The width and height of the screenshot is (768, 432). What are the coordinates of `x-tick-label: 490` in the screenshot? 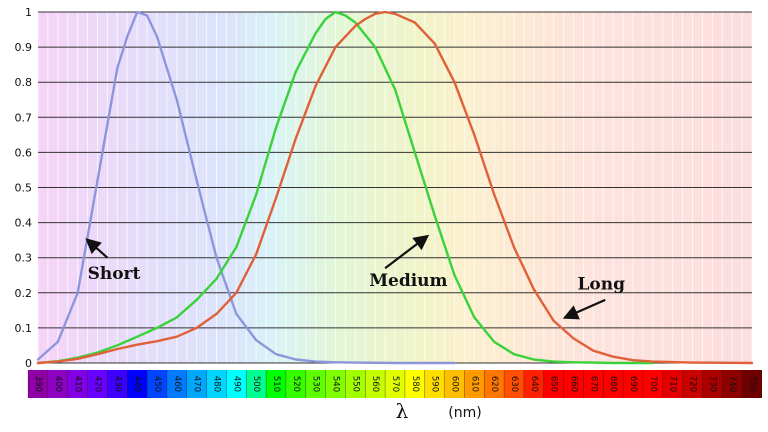 It's located at (236, 384).